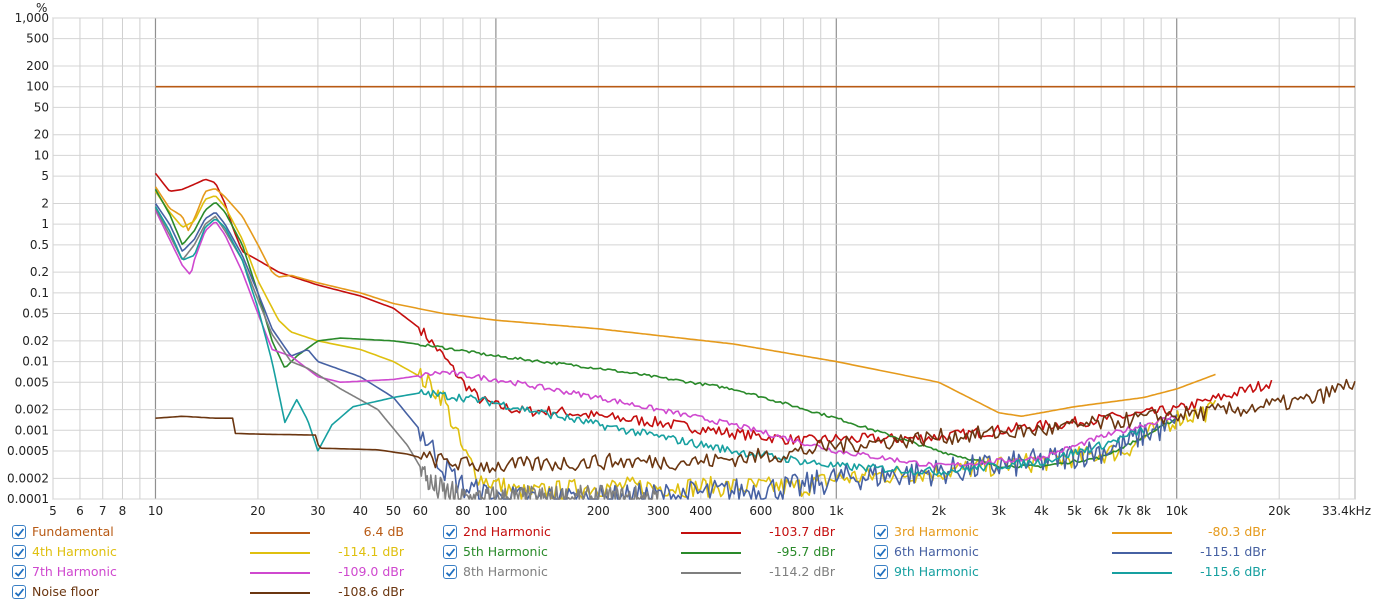 The width and height of the screenshot is (1380, 604). I want to click on legend-value: -80.3 dBr, so click(1237, 531).